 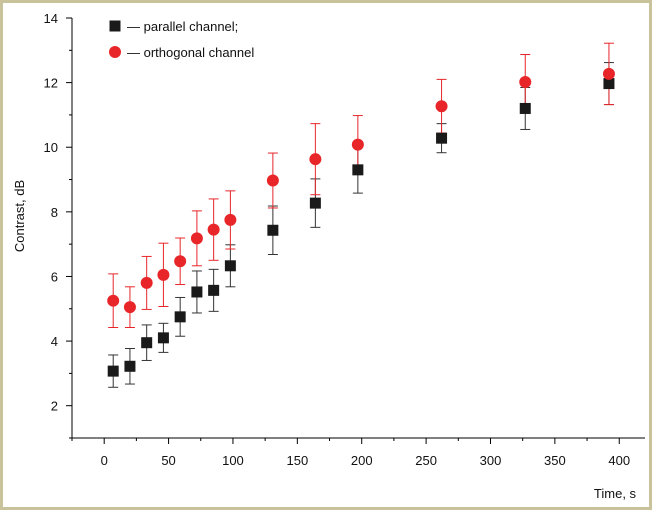 I want to click on x-tick-label: 150, so click(x=297, y=460).